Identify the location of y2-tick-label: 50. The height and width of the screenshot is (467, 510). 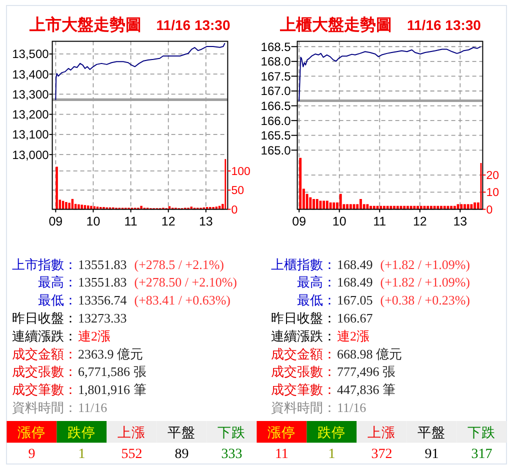
(237, 191).